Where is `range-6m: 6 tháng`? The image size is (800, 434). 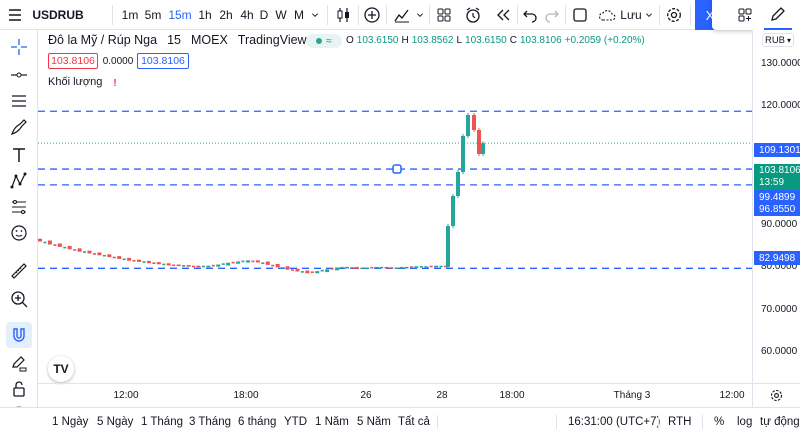
range-6m: 6 tháng is located at coordinates (257, 421).